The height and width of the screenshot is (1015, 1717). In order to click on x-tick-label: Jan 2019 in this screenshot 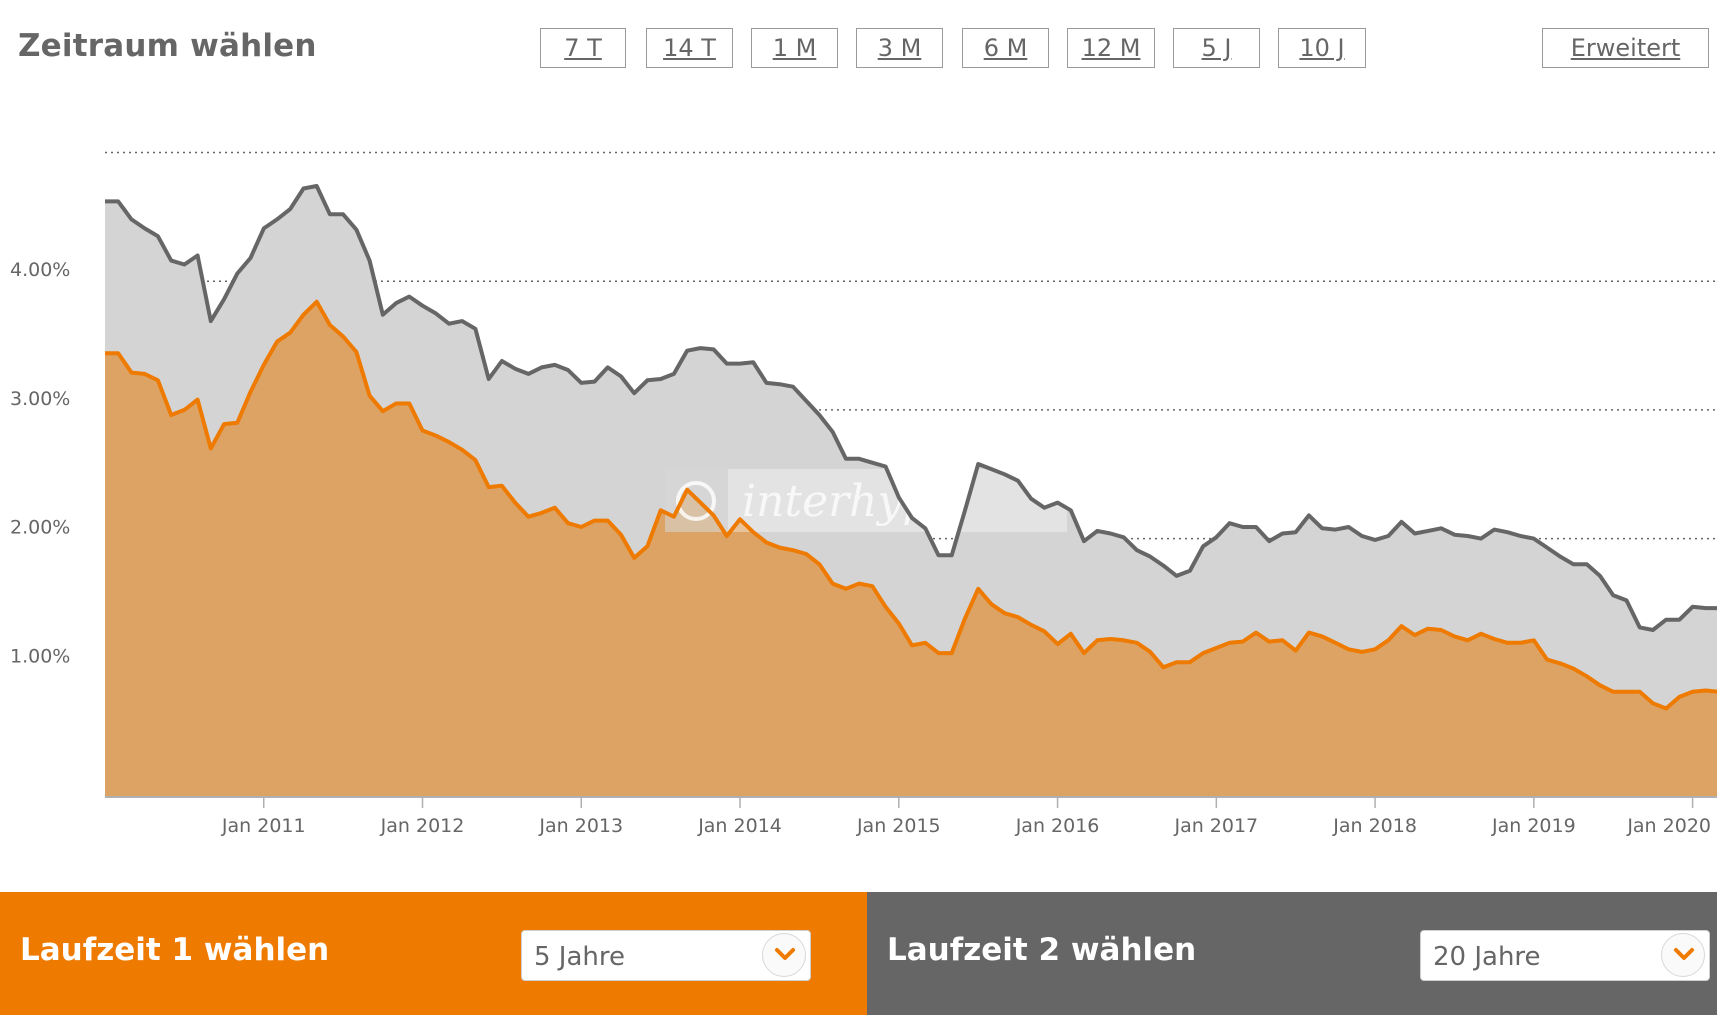, I will do `click(1533, 826)`.